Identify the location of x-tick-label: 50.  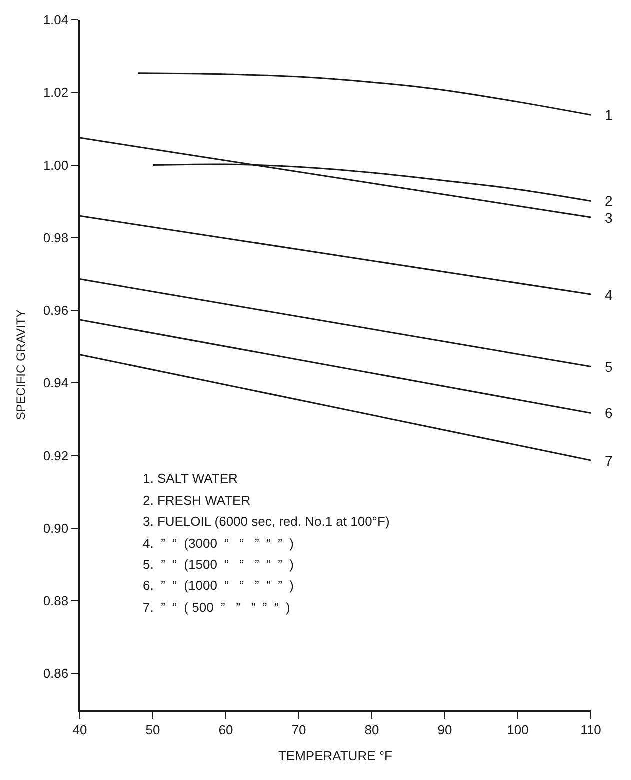
(153, 730).